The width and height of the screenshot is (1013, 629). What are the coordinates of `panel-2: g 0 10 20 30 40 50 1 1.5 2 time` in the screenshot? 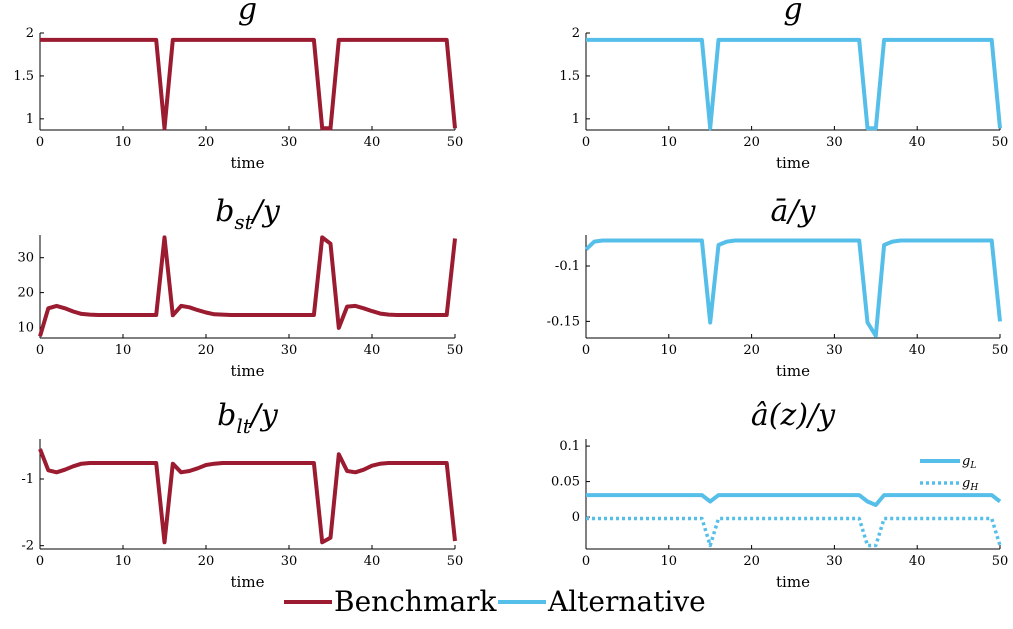 It's located at (783, 86).